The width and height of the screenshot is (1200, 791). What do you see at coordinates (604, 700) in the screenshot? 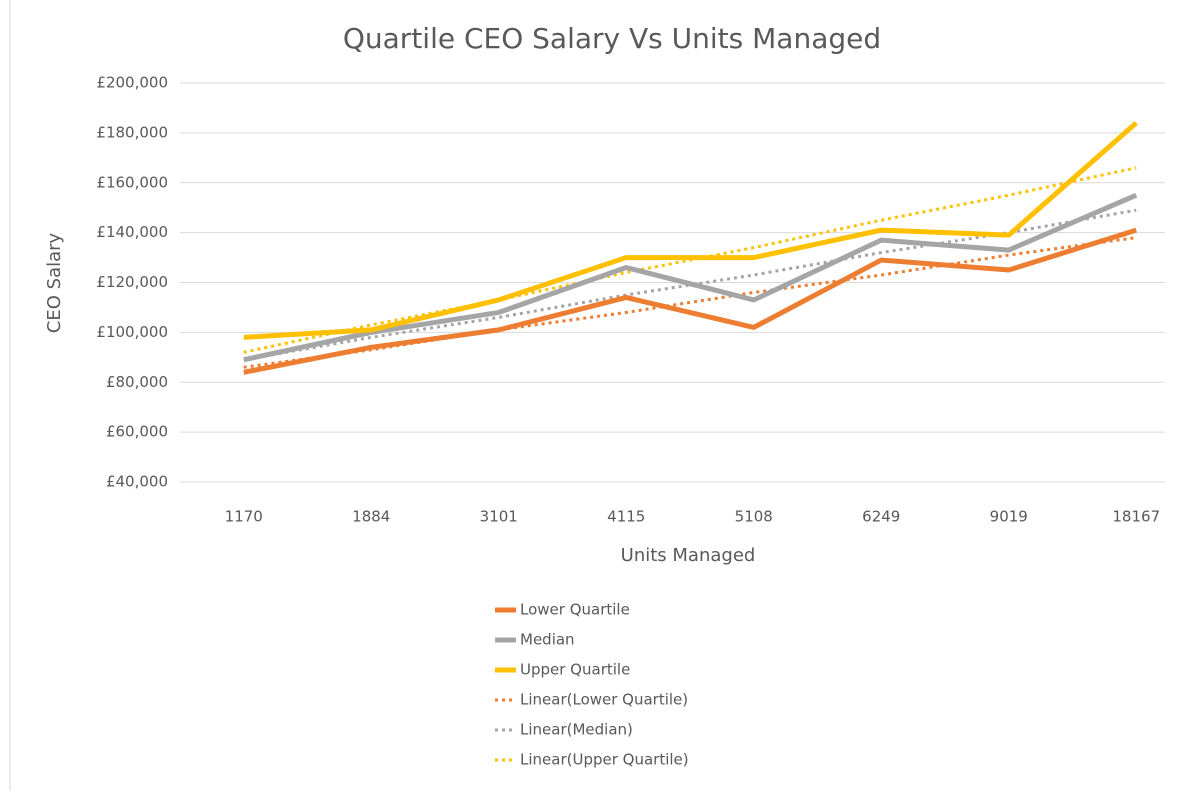
I see `legend-label: Linear(Lower Quartile)` at bounding box center [604, 700].